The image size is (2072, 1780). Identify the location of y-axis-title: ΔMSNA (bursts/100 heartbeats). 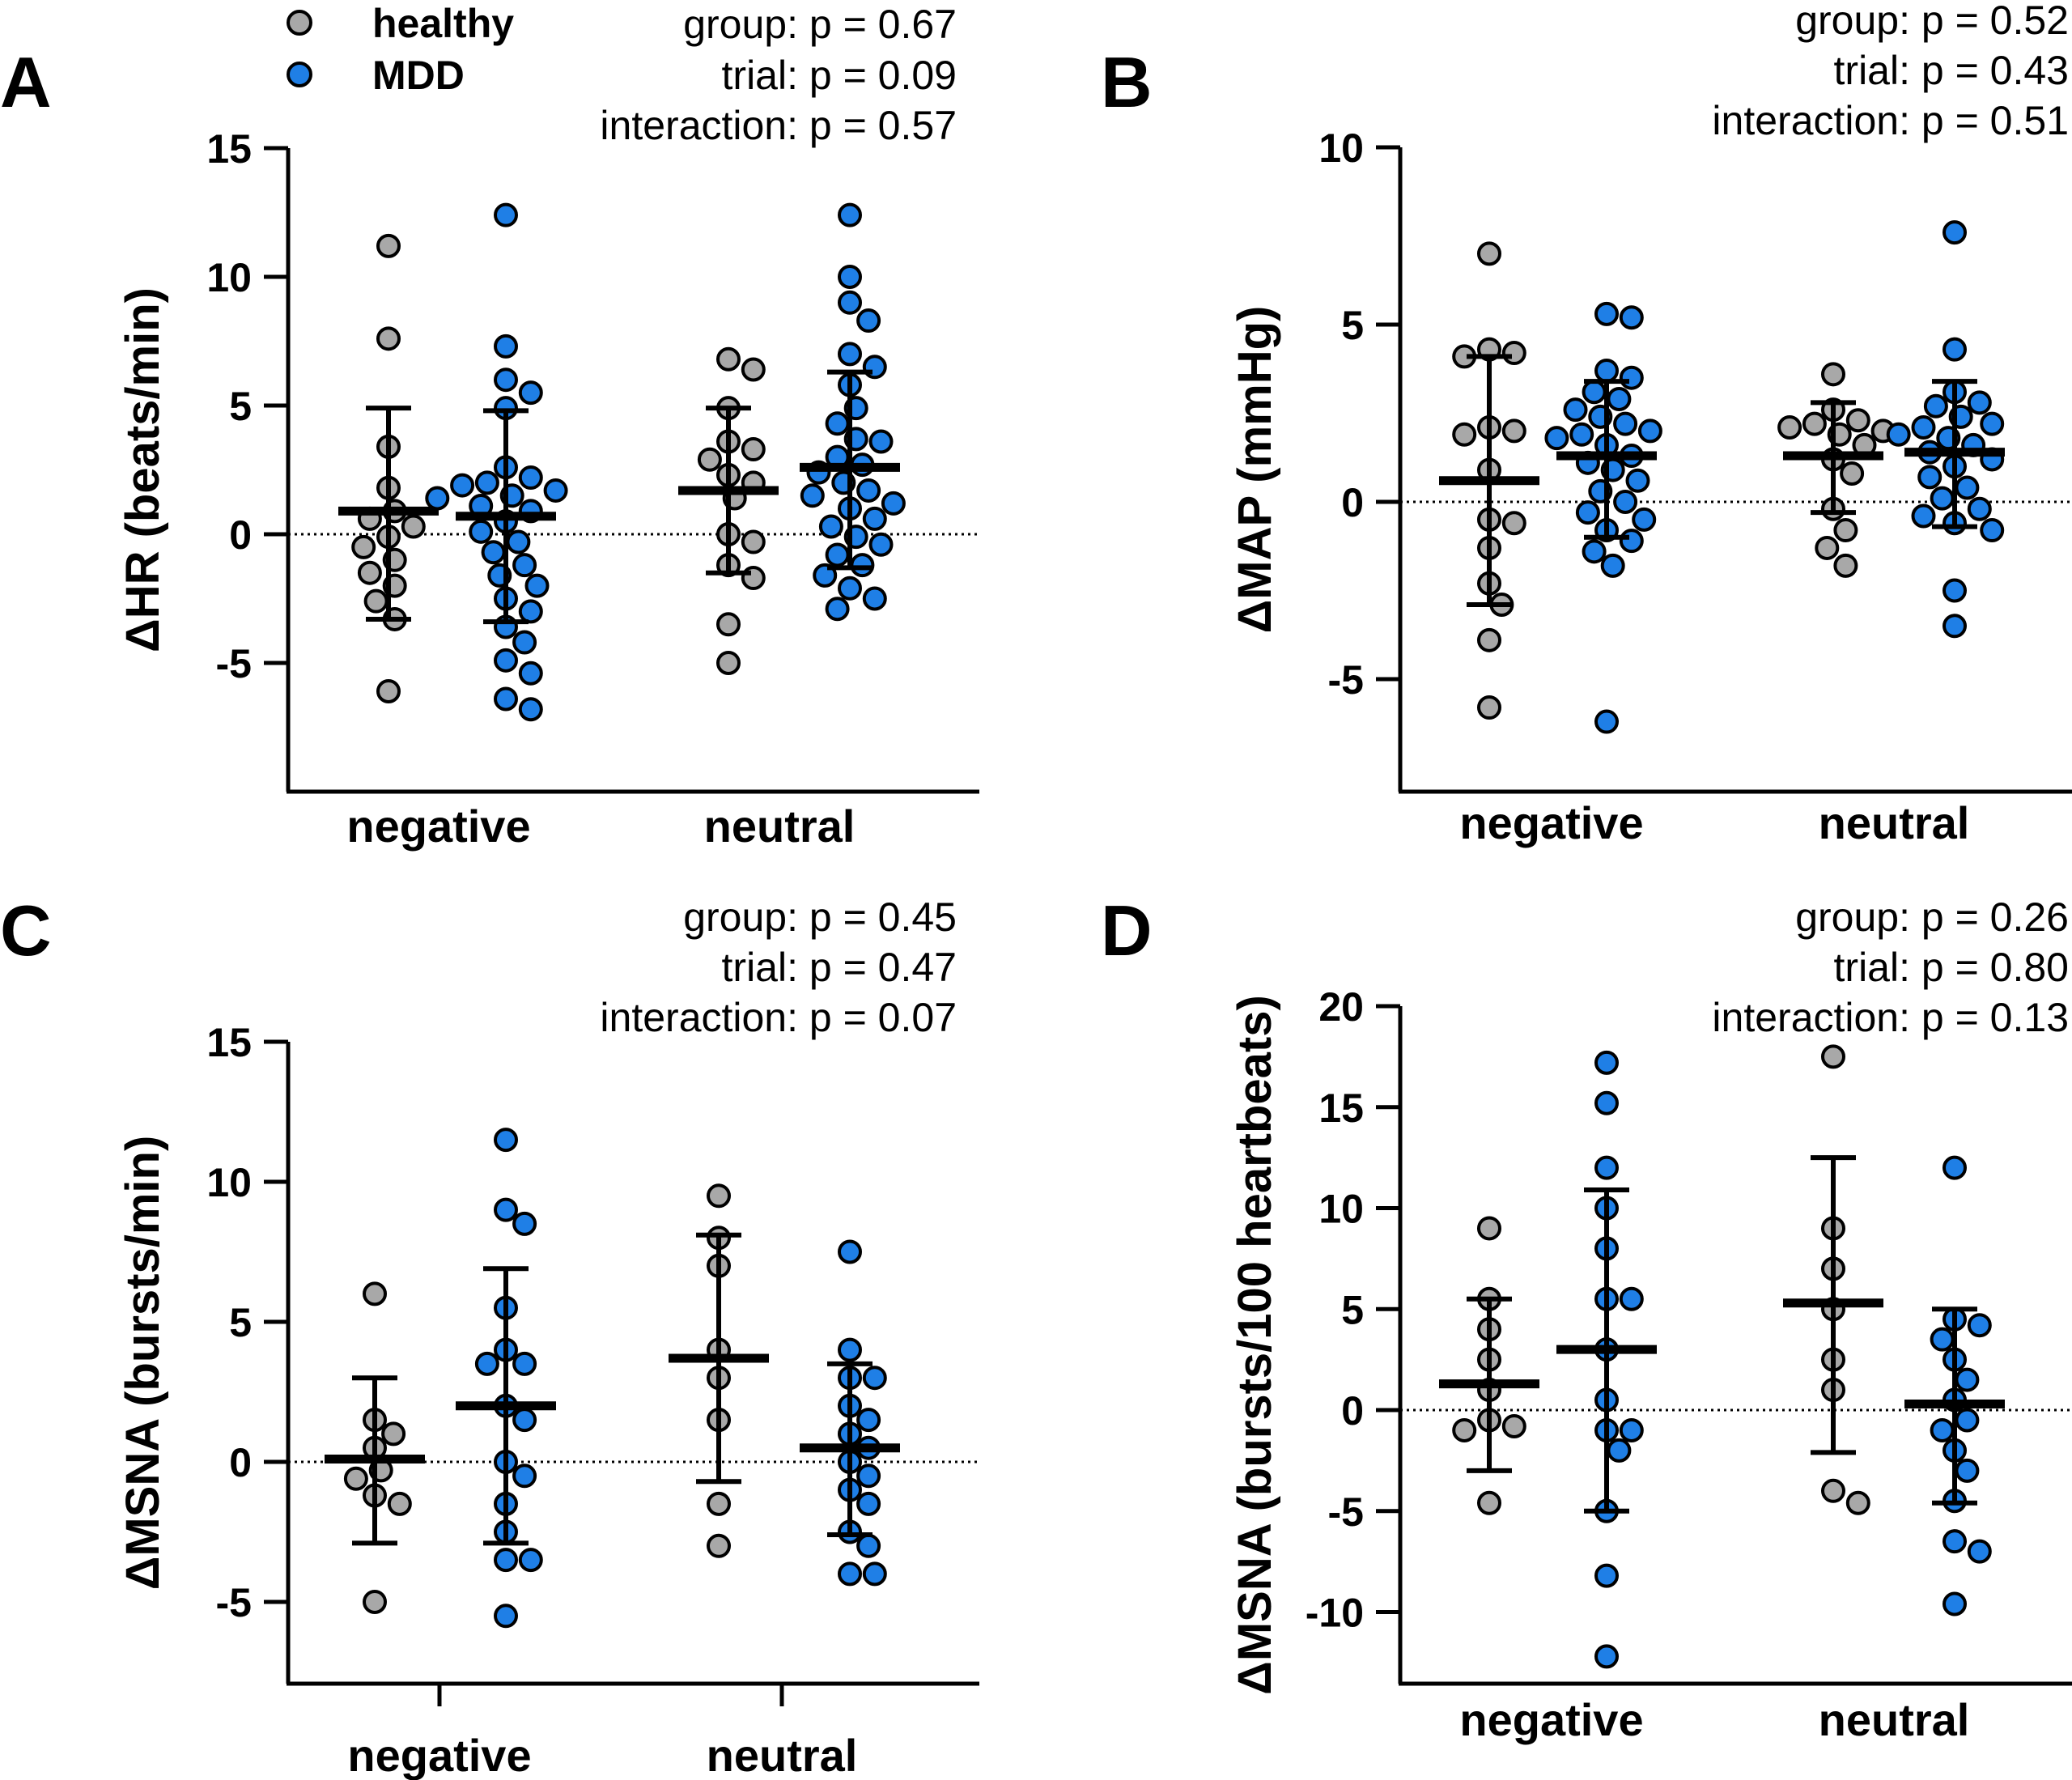
(1255, 1345).